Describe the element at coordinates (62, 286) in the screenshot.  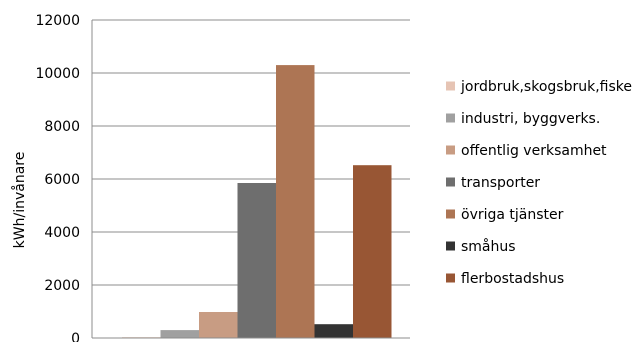
I see `y-tick-label: 2000` at that location.